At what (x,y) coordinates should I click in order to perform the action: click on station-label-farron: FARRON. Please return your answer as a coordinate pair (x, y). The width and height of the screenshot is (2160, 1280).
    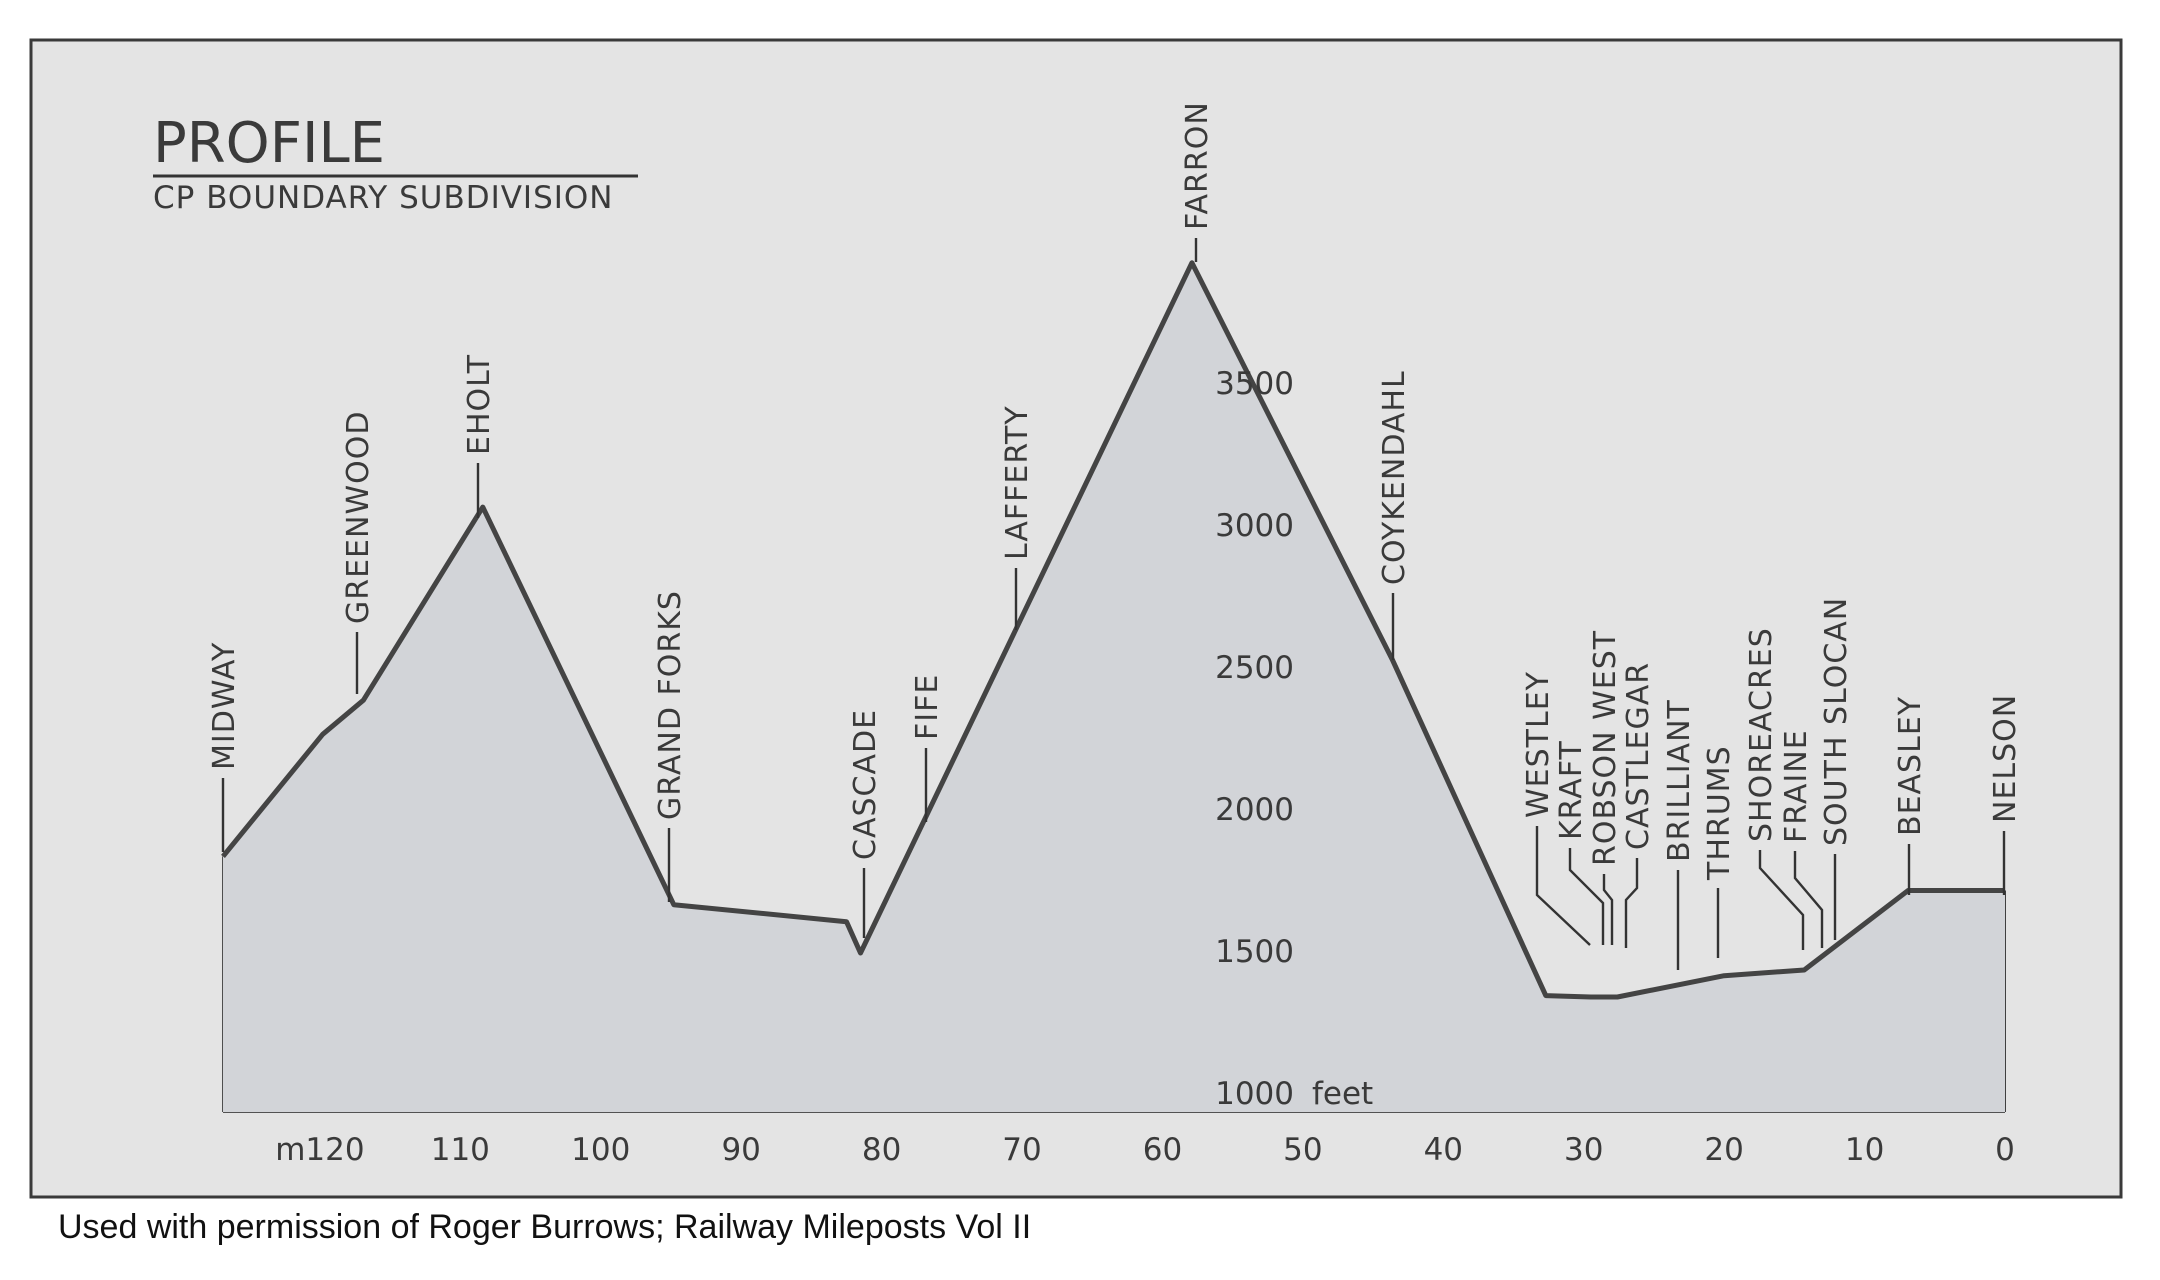
    Looking at the image, I should click on (1197, 165).